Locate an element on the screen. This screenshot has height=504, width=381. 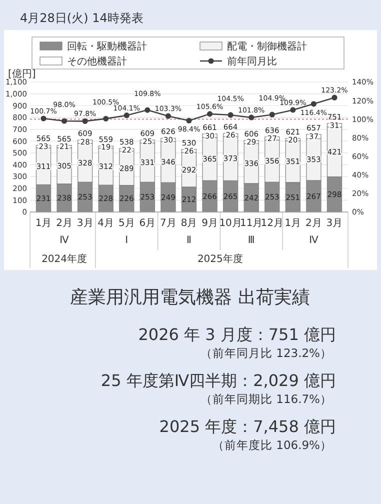
text: 2025年度 is located at coordinates (220, 259).